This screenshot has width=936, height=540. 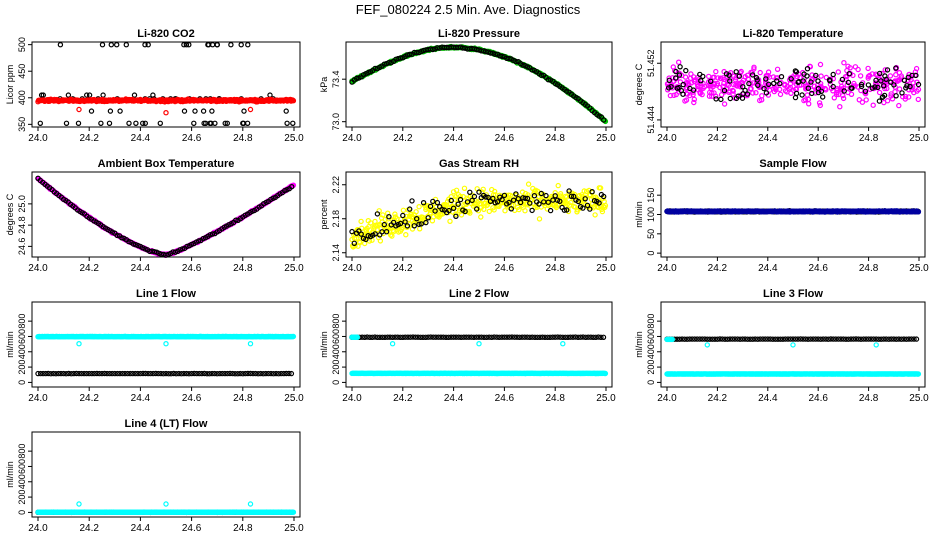 What do you see at coordinates (166, 294) in the screenshot?
I see `panel-title: Line 1 Flow` at bounding box center [166, 294].